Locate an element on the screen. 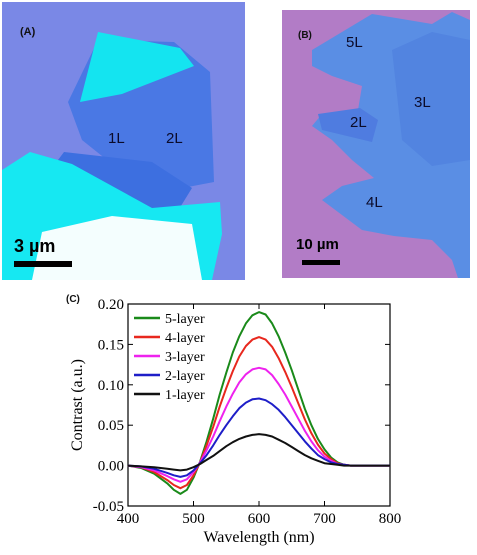  panel-a-scale-label: 3 µm is located at coordinates (35, 246).